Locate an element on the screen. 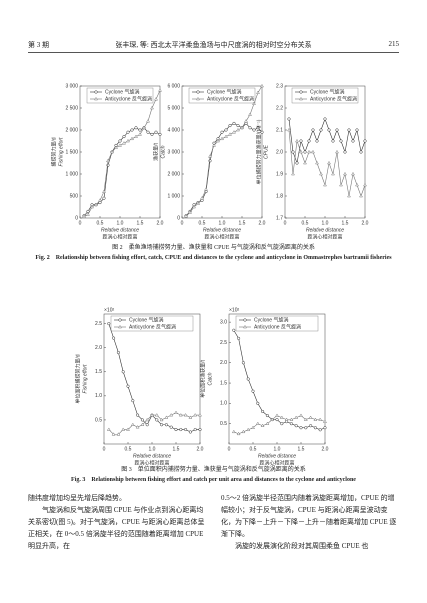  x-tick-label: 0.5 is located at coordinates (253, 449).